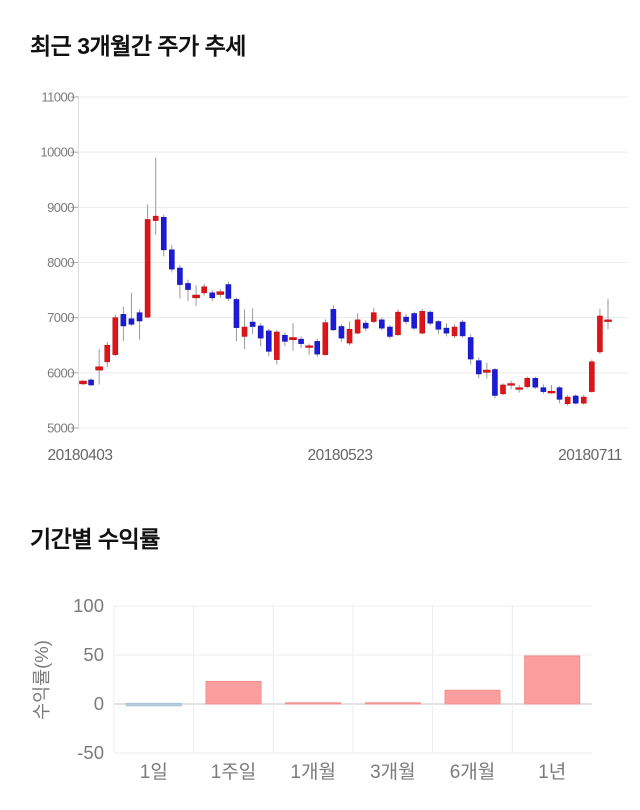 Image resolution: width=640 pixels, height=810 pixels. I want to click on price-y-axis-labels: 11000 10000 9000 8000 7000 6000 5000, so click(57, 263).